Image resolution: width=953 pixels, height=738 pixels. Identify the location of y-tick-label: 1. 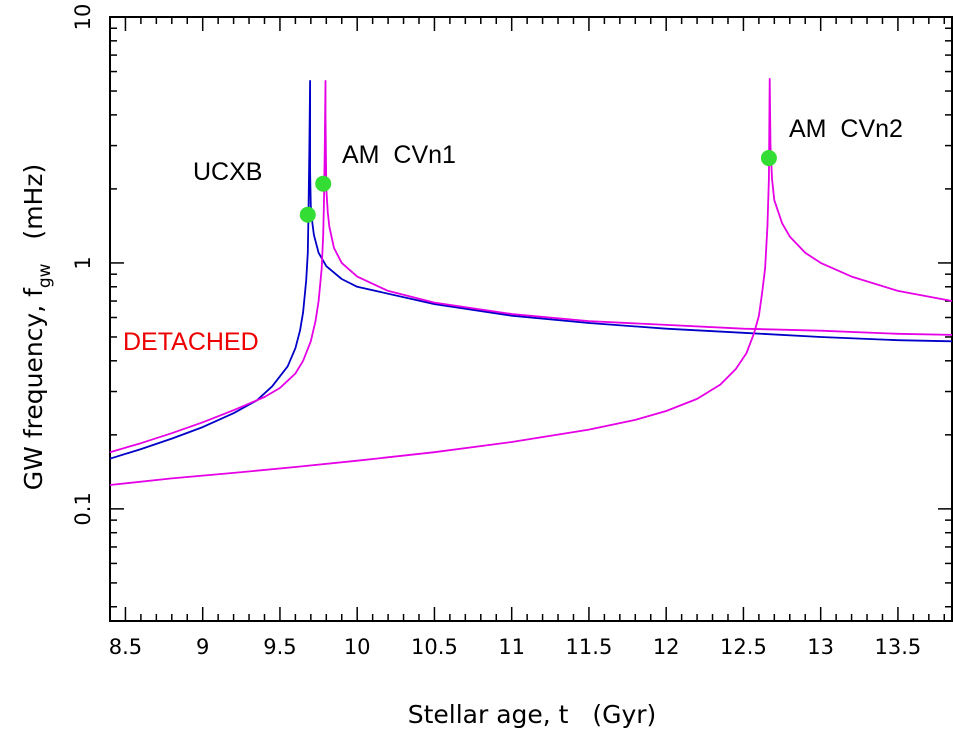
(83, 262).